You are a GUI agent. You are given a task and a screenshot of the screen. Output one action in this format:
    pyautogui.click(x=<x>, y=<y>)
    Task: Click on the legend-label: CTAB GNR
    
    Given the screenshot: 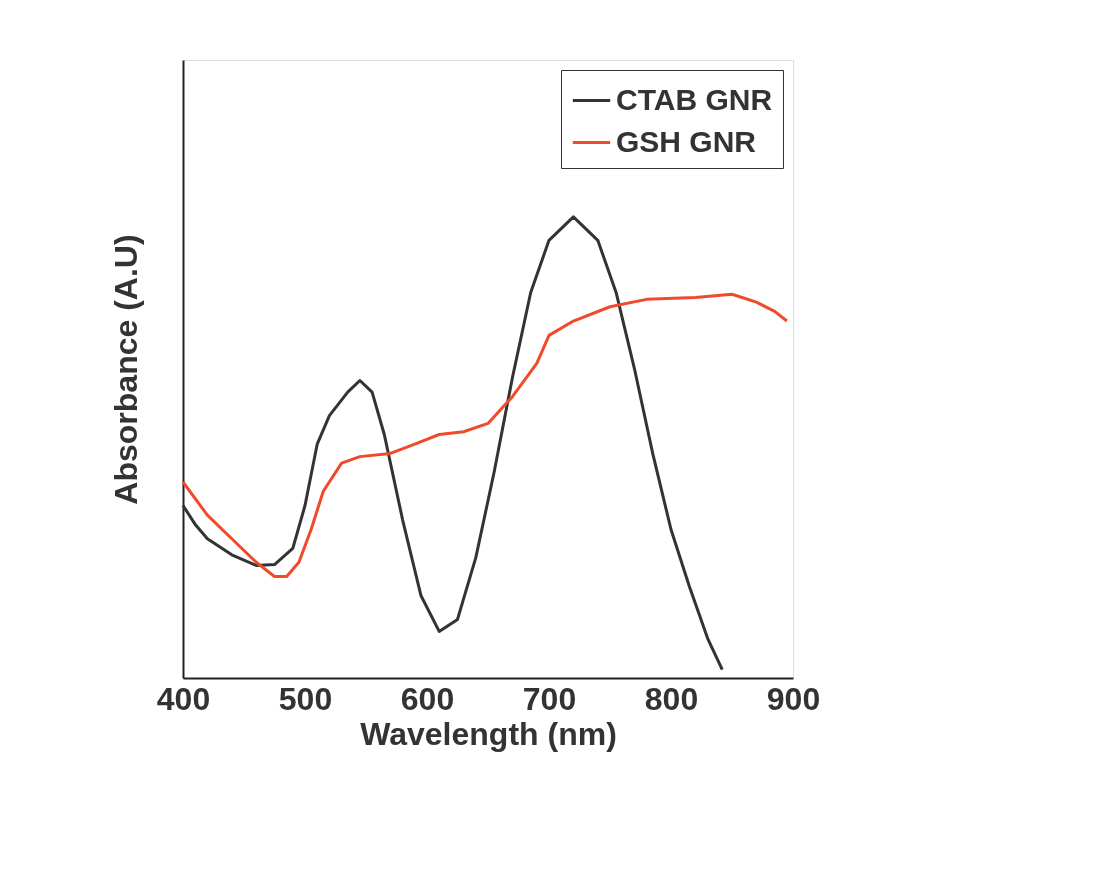 What is the action you would take?
    pyautogui.click(x=694, y=99)
    